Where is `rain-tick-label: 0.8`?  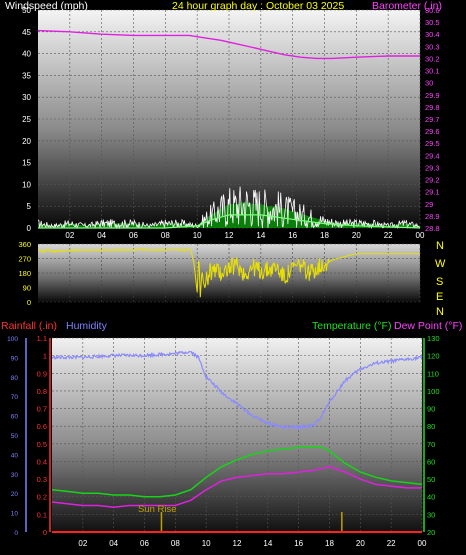 rain-tick-label: 0.8 is located at coordinates (42, 391).